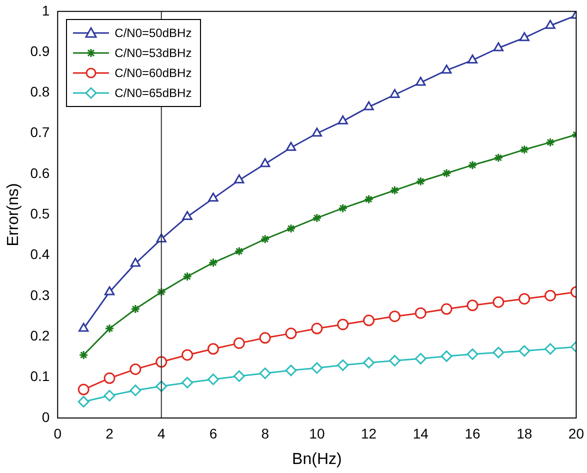 Image resolution: width=587 pixels, height=473 pixels. What do you see at coordinates (420, 433) in the screenshot?
I see `x-tick-label: 14` at bounding box center [420, 433].